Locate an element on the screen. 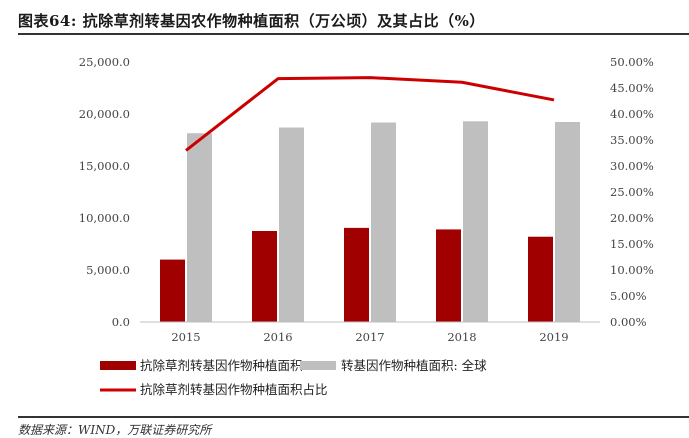  legend-label-global: 转基因作物种植面积: 全球 is located at coordinates (414, 365).